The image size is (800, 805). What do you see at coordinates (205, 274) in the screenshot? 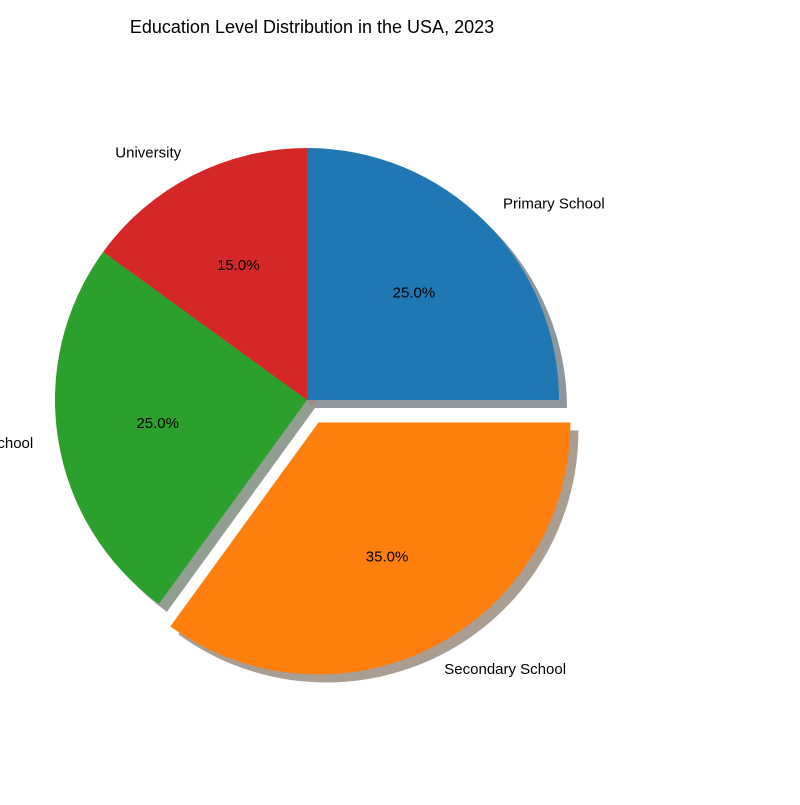
I see `slice-university` at bounding box center [205, 274].